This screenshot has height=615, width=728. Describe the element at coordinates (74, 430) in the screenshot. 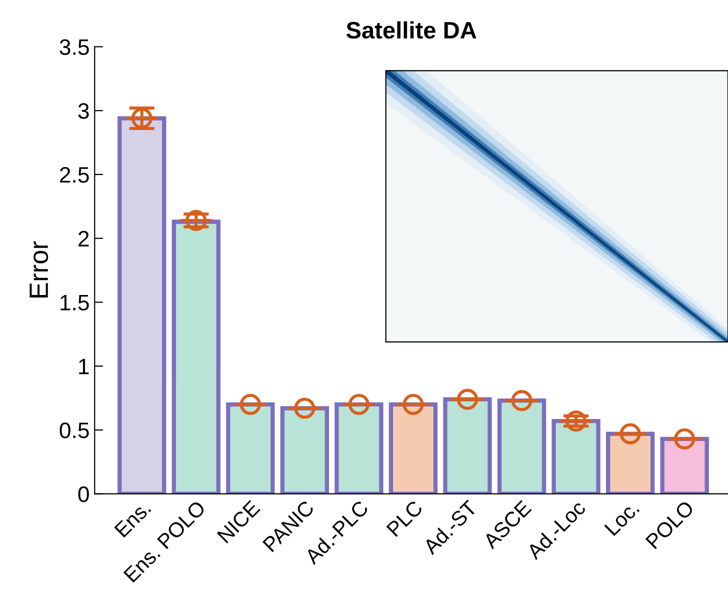

I see `y-tick-label: 0.5` at that location.